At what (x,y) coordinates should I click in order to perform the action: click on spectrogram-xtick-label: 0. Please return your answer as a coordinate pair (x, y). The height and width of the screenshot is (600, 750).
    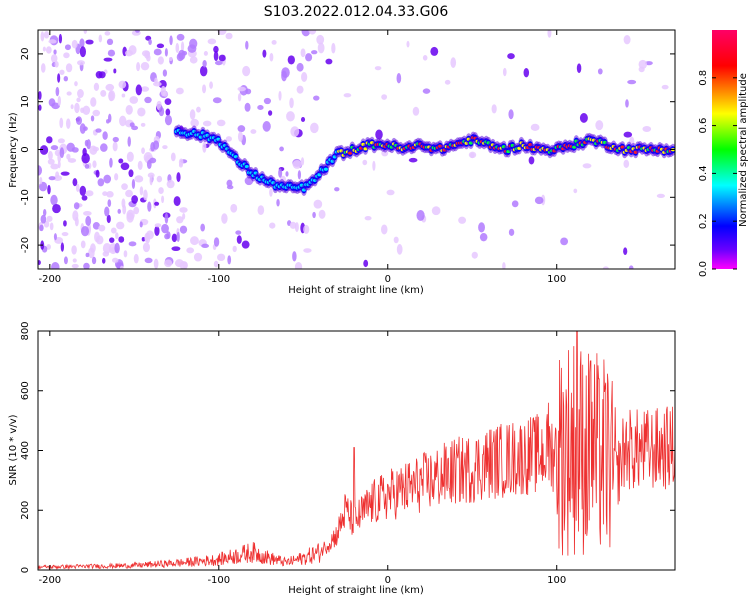
    Looking at the image, I should click on (388, 279).